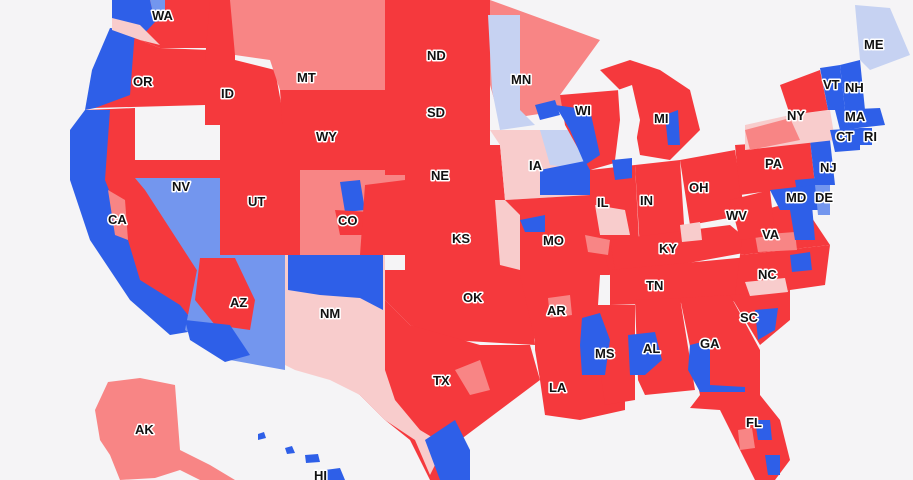  I want to click on state-al, so click(665, 346).